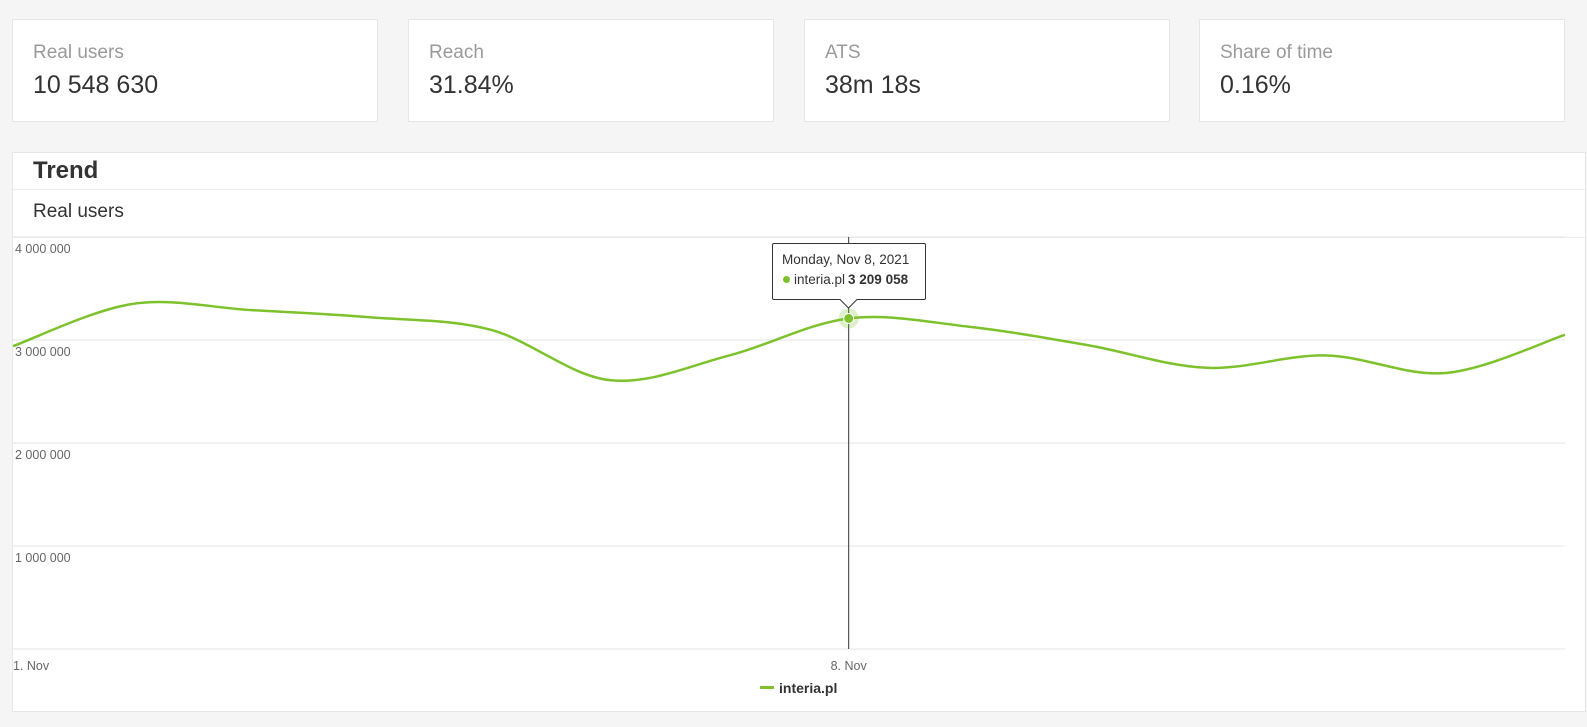  I want to click on kpi-value: 38m 18s, so click(873, 85).